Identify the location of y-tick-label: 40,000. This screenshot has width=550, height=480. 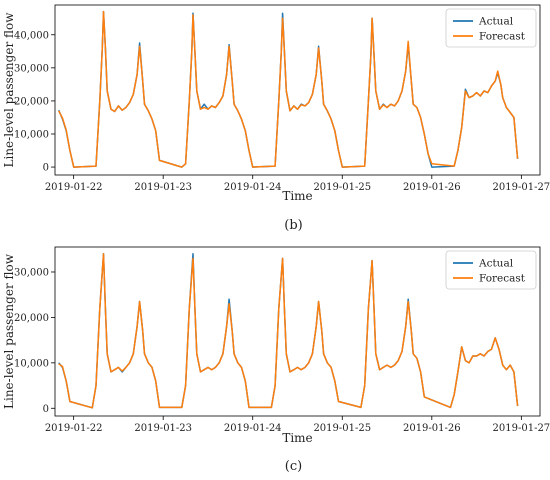
(31, 35).